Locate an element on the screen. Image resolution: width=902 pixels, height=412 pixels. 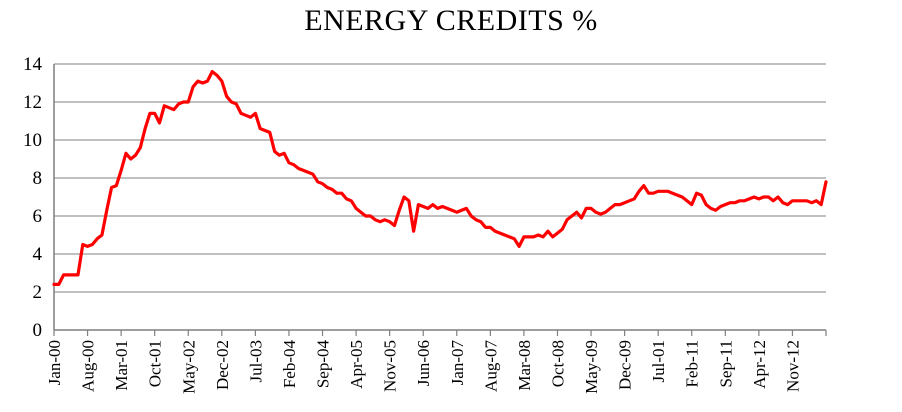
x-tick-label: Nov-05 is located at coordinates (390, 366).